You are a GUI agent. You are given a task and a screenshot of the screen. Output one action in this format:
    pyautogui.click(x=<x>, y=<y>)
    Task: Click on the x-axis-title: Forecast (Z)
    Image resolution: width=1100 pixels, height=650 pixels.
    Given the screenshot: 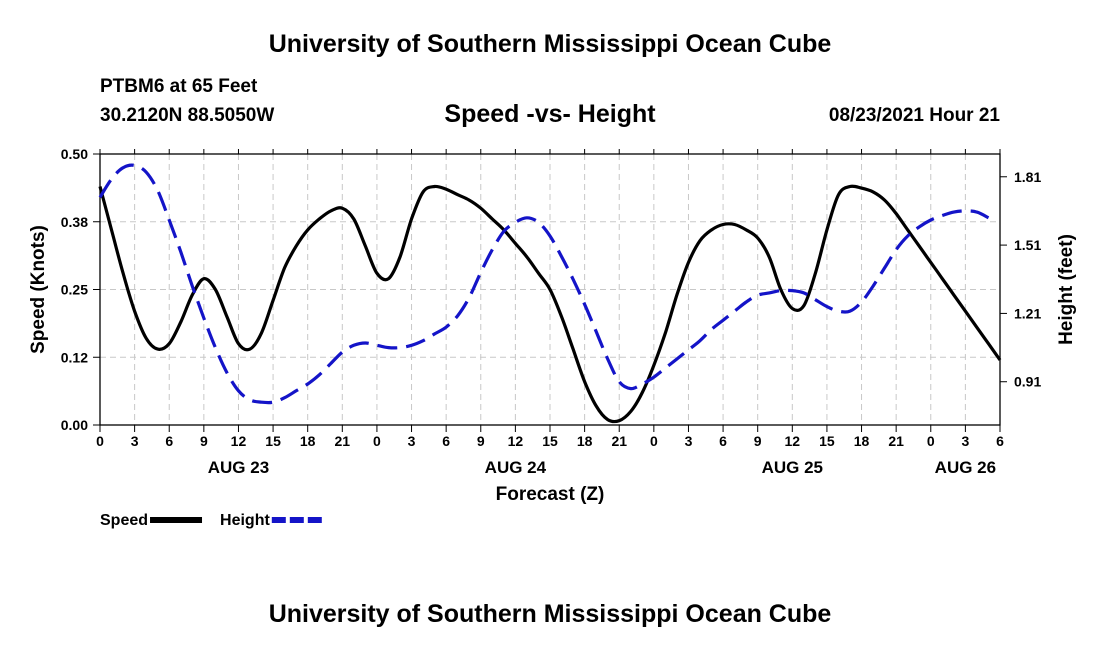 What is the action you would take?
    pyautogui.click(x=550, y=494)
    